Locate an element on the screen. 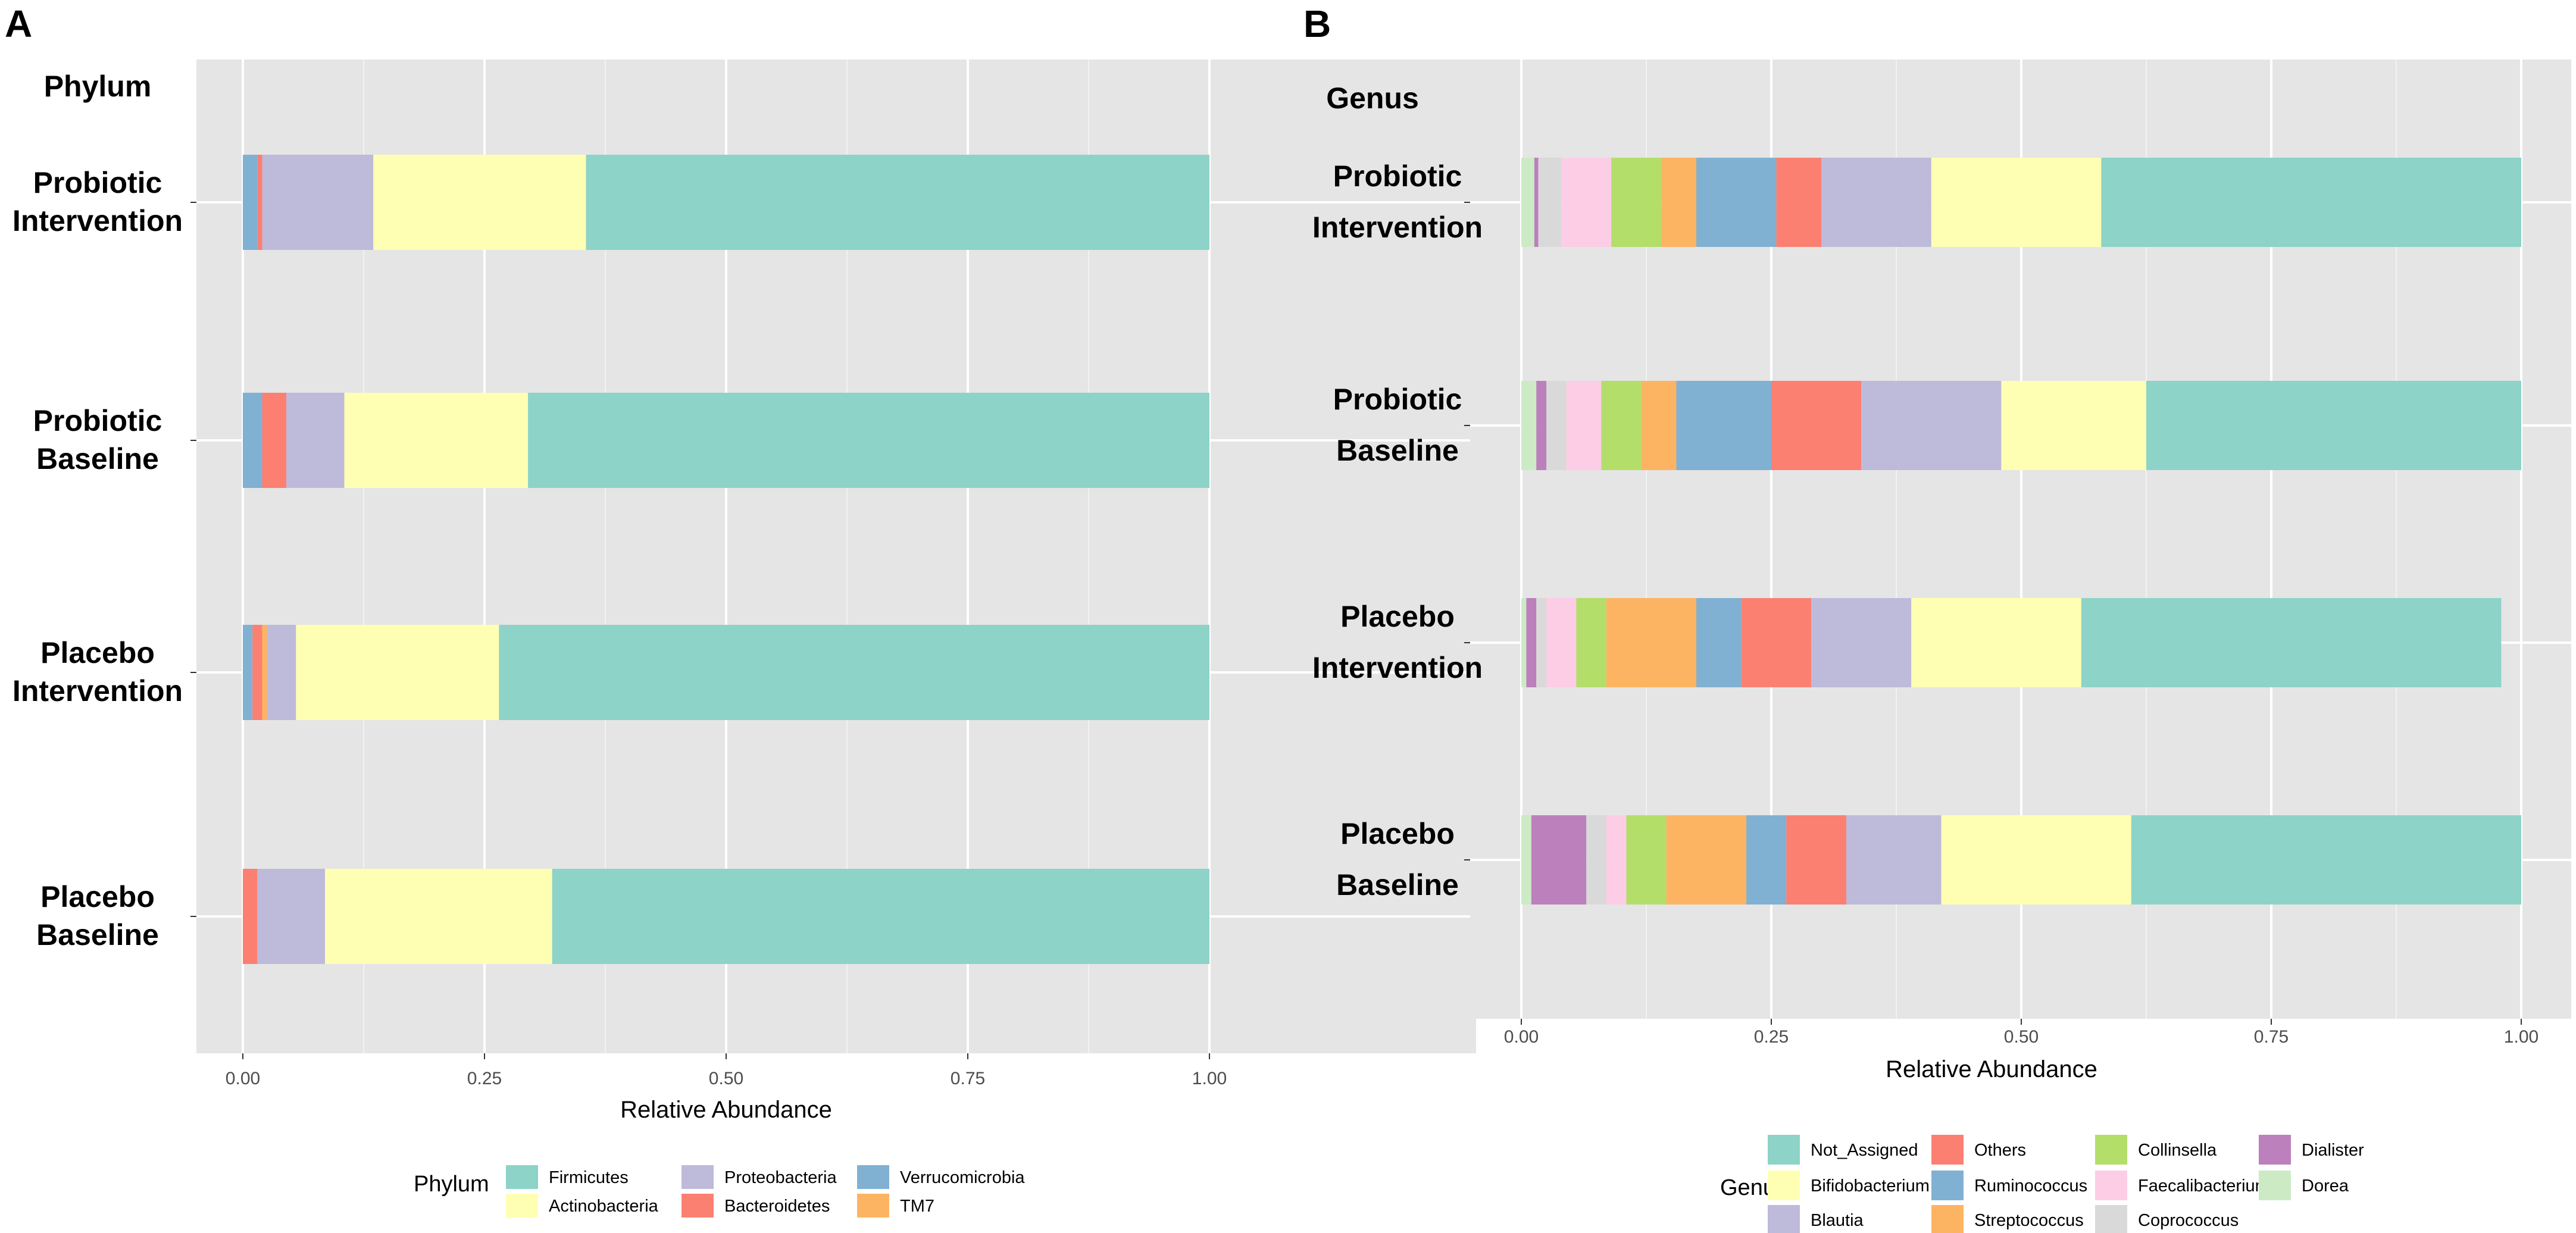  legend-label-firmicutes: Firmicutes is located at coordinates (589, 1177).